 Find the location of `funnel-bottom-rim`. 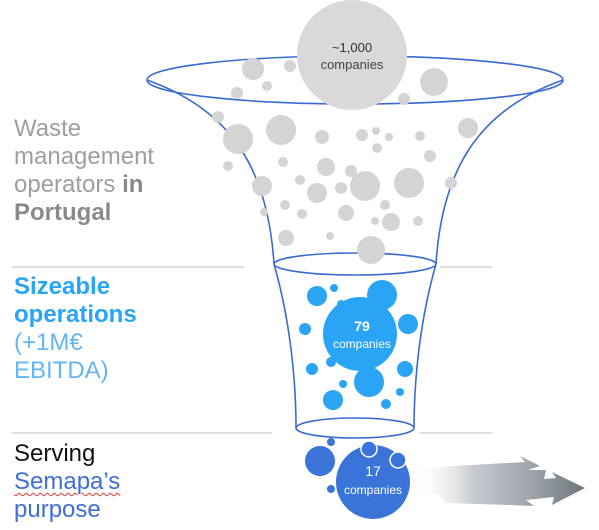

funnel-bottom-rim is located at coordinates (355, 428).